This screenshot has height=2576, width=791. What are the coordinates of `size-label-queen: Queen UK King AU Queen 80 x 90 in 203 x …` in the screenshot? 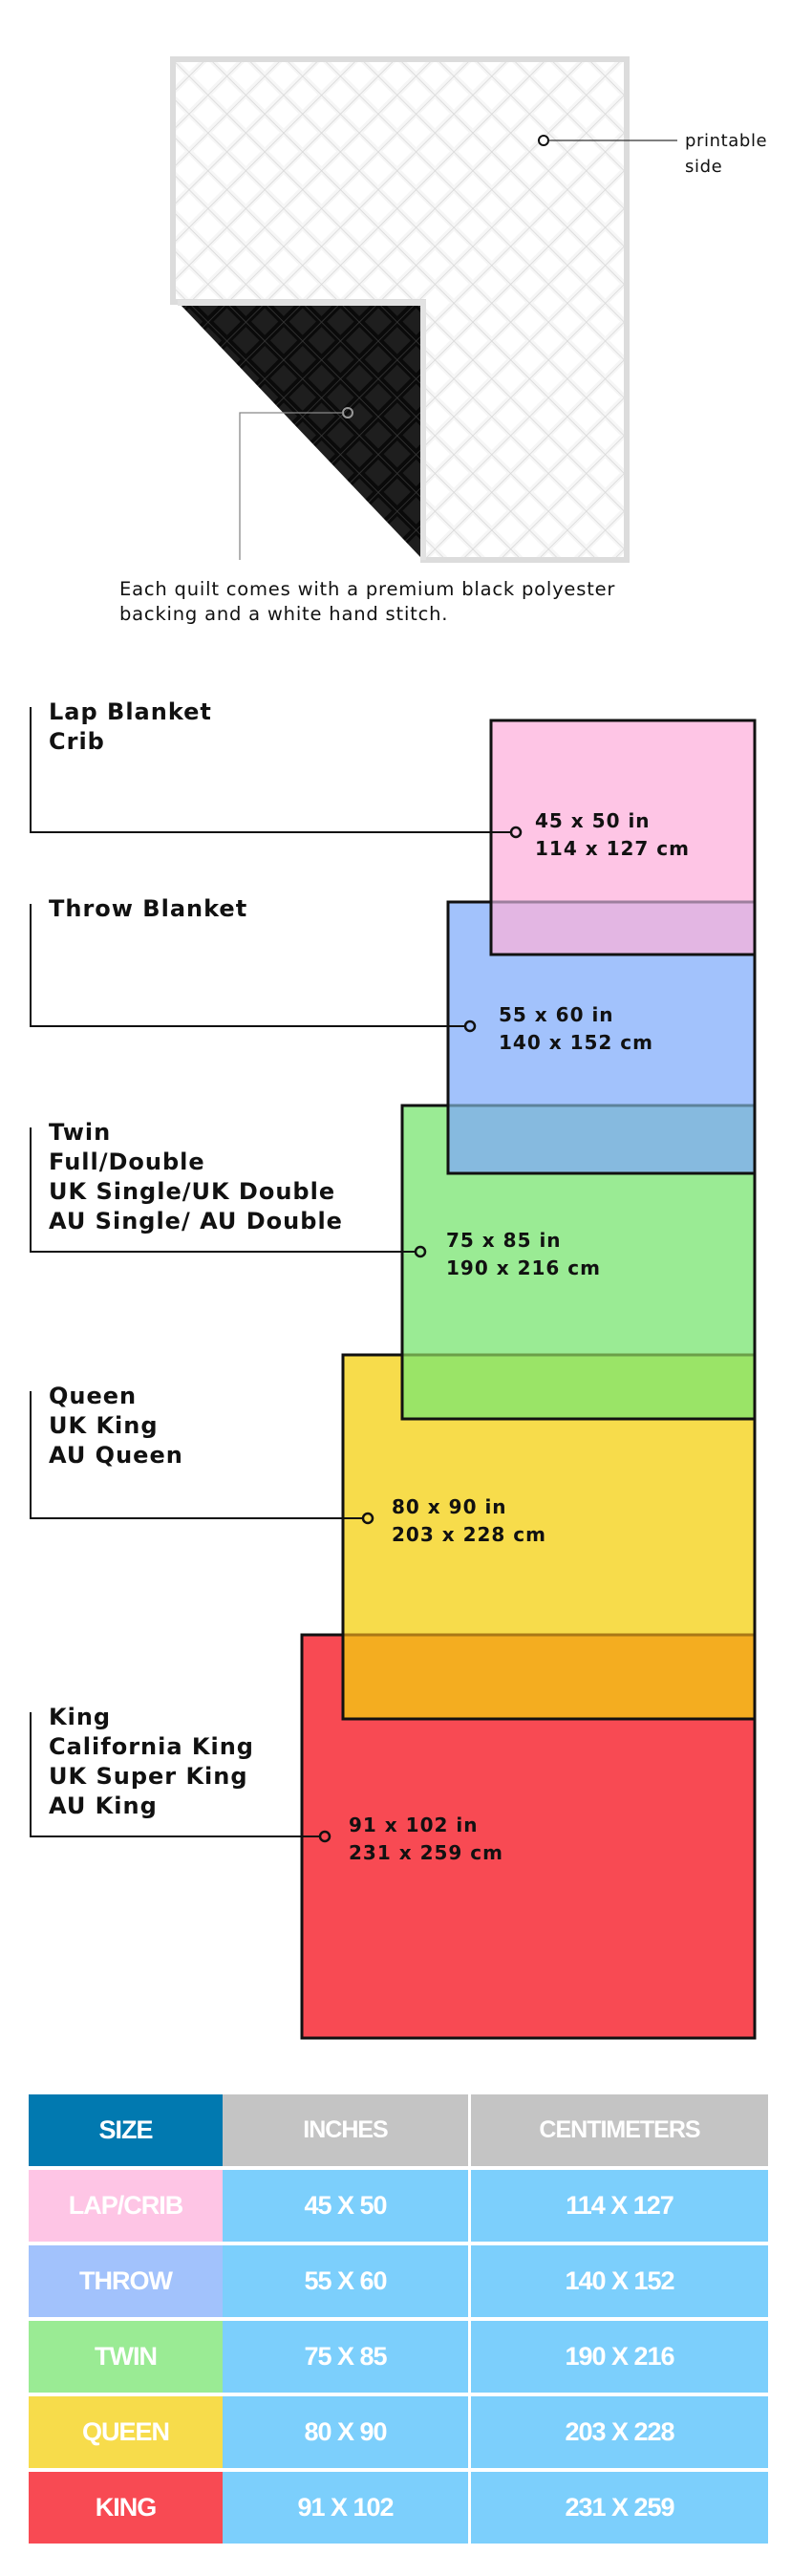 It's located at (288, 1464).